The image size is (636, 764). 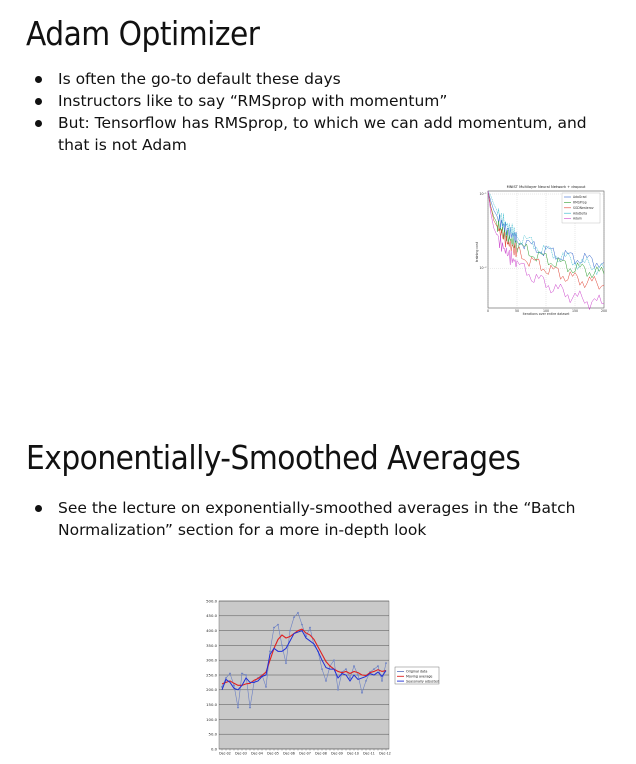 I want to click on adam-legend-label: Adam, so click(x=577, y=219).